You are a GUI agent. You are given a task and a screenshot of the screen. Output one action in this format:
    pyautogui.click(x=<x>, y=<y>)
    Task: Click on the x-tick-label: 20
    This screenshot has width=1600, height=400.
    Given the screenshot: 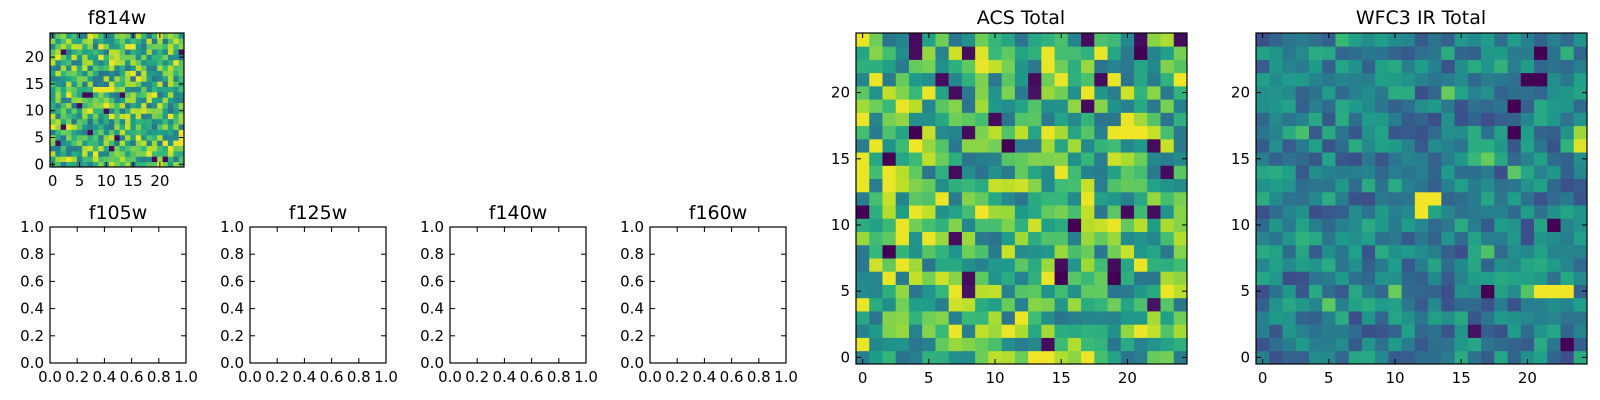 What is the action you would take?
    pyautogui.click(x=1527, y=378)
    